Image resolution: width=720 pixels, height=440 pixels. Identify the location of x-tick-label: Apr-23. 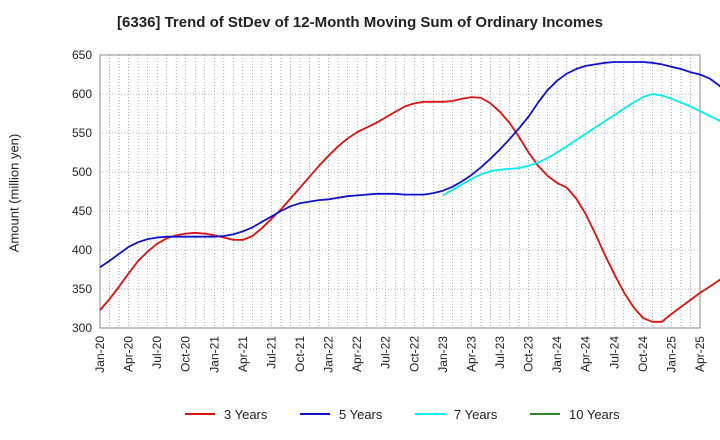
(471, 354).